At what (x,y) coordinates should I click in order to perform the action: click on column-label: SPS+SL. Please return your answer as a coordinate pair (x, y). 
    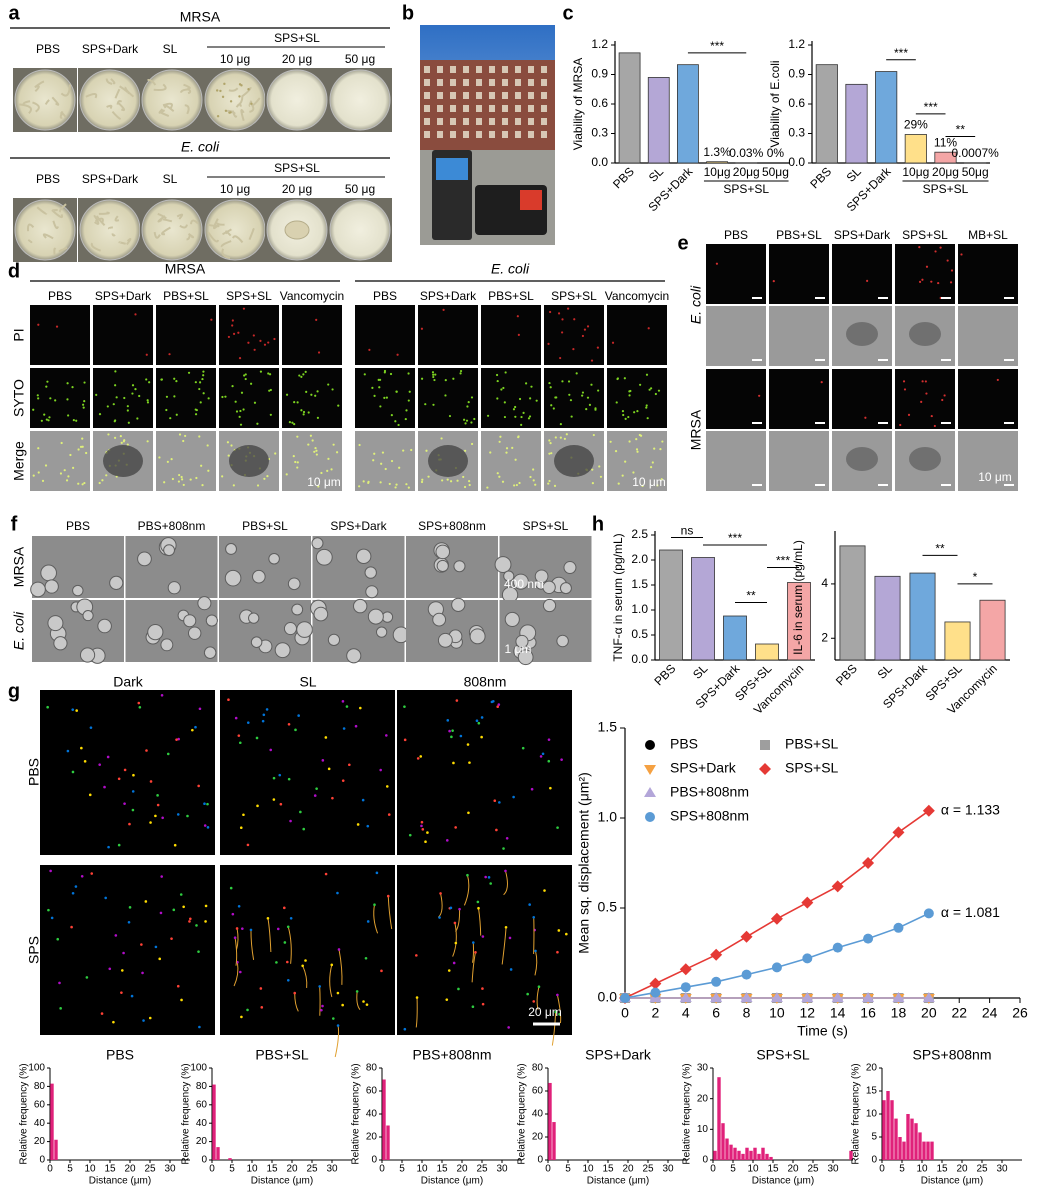
    Looking at the image, I should click on (546, 526).